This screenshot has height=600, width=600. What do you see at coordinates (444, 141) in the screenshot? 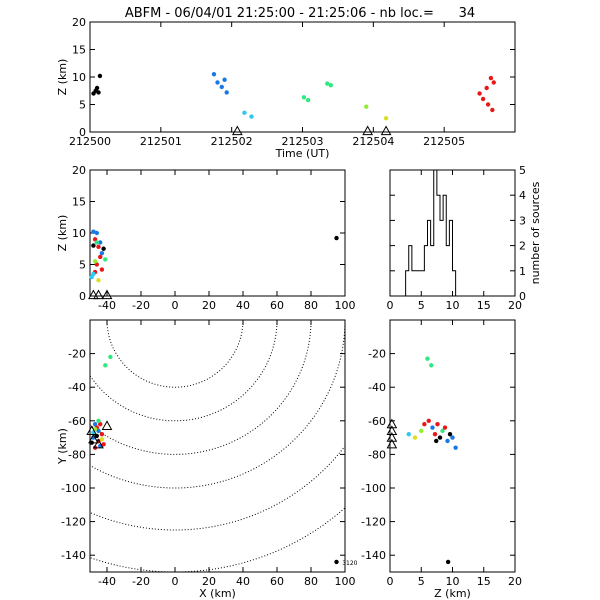
I see `x-tick-label: 212505` at bounding box center [444, 141].